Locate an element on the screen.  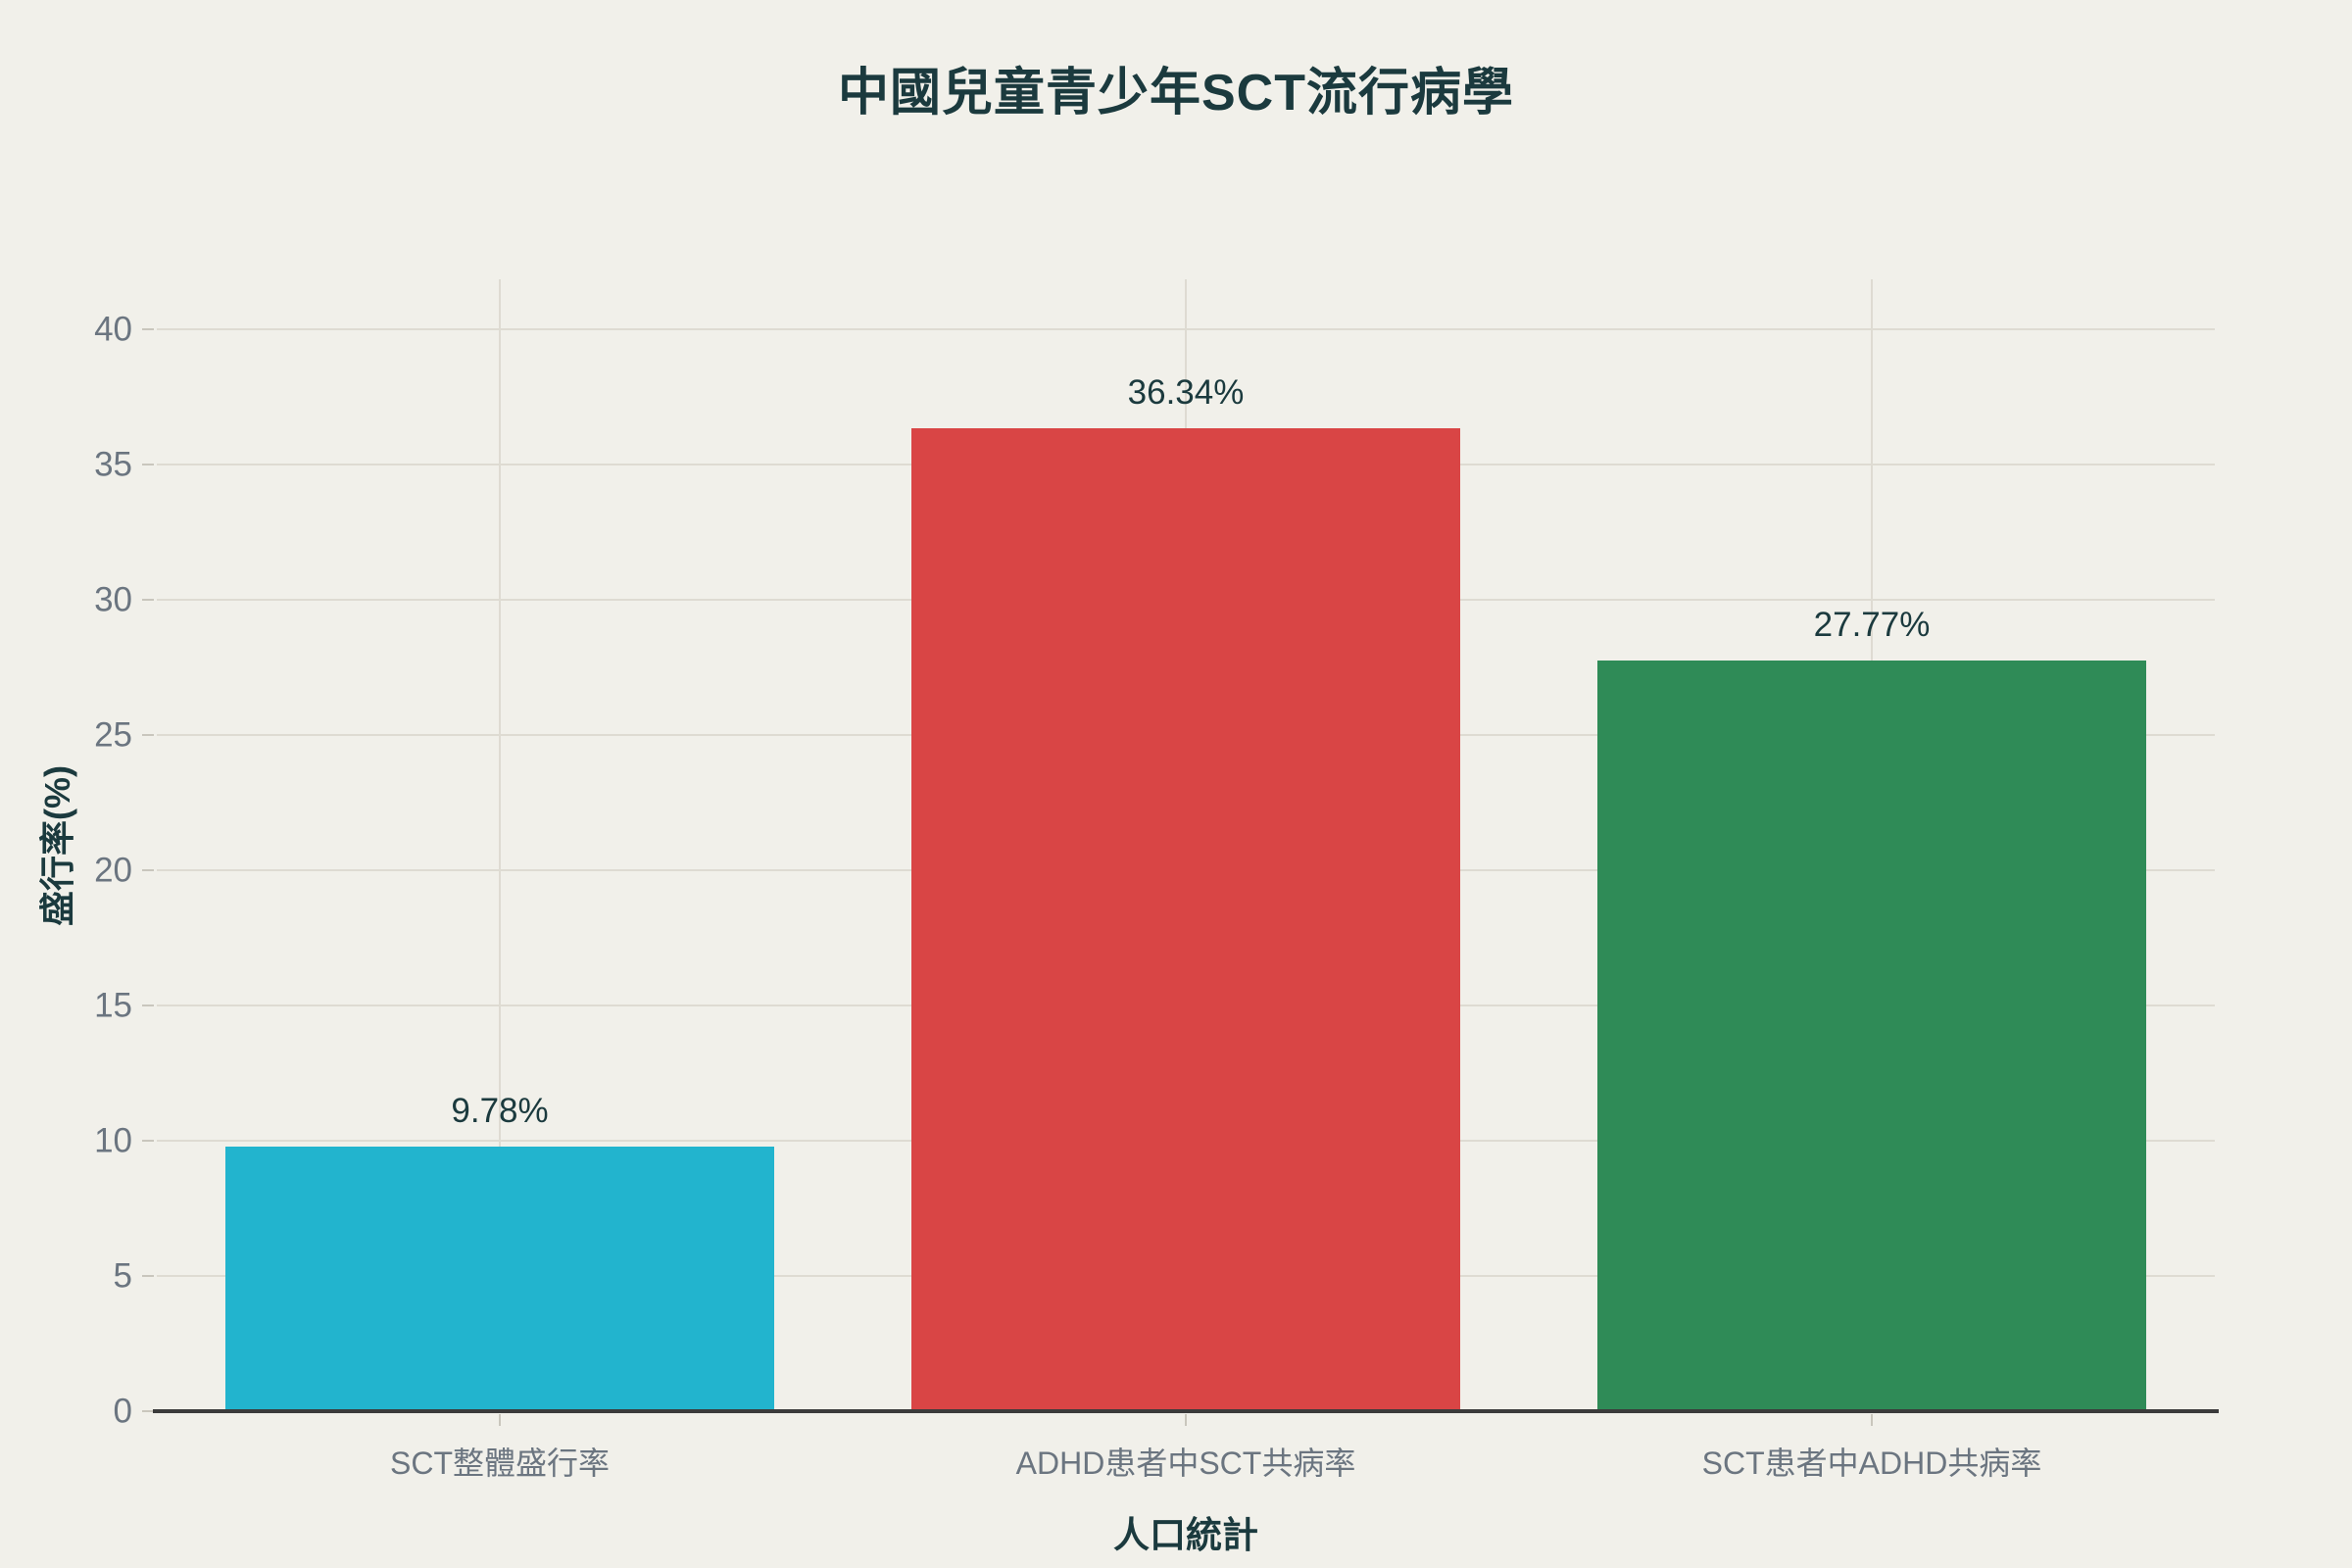
x-category-label-1: SCT整體盛行率 is located at coordinates (499, 1464).